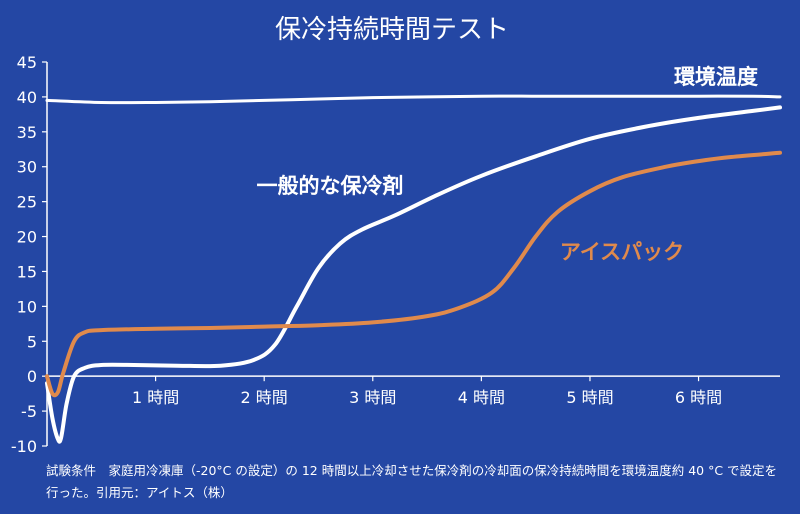  What do you see at coordinates (27, 271) in the screenshot?
I see `y-tick-label: 15` at bounding box center [27, 271].